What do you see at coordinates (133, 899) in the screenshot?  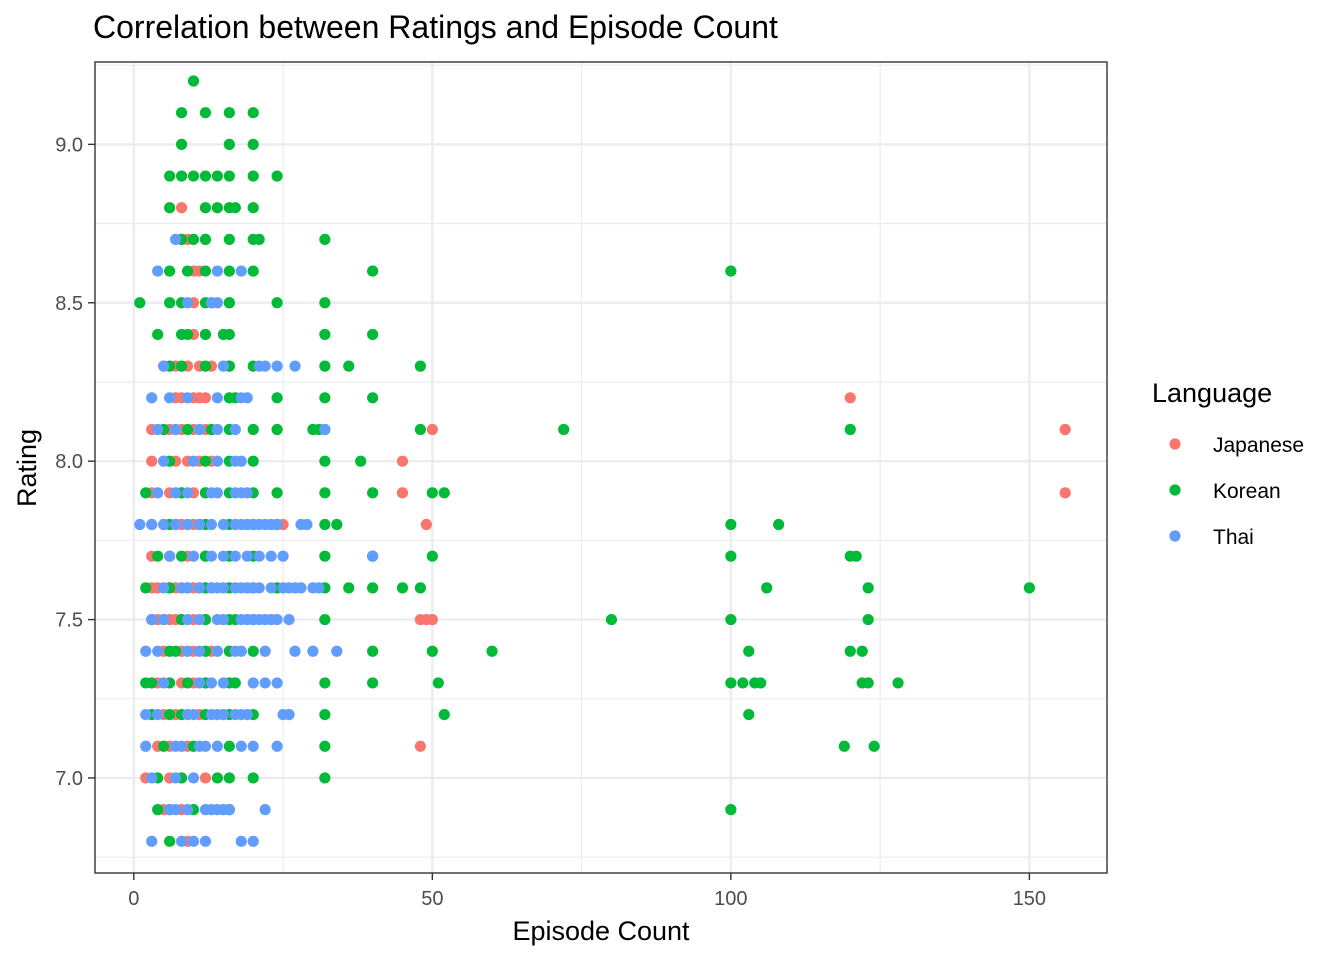 I see `x-tick-label: 0` at bounding box center [133, 899].